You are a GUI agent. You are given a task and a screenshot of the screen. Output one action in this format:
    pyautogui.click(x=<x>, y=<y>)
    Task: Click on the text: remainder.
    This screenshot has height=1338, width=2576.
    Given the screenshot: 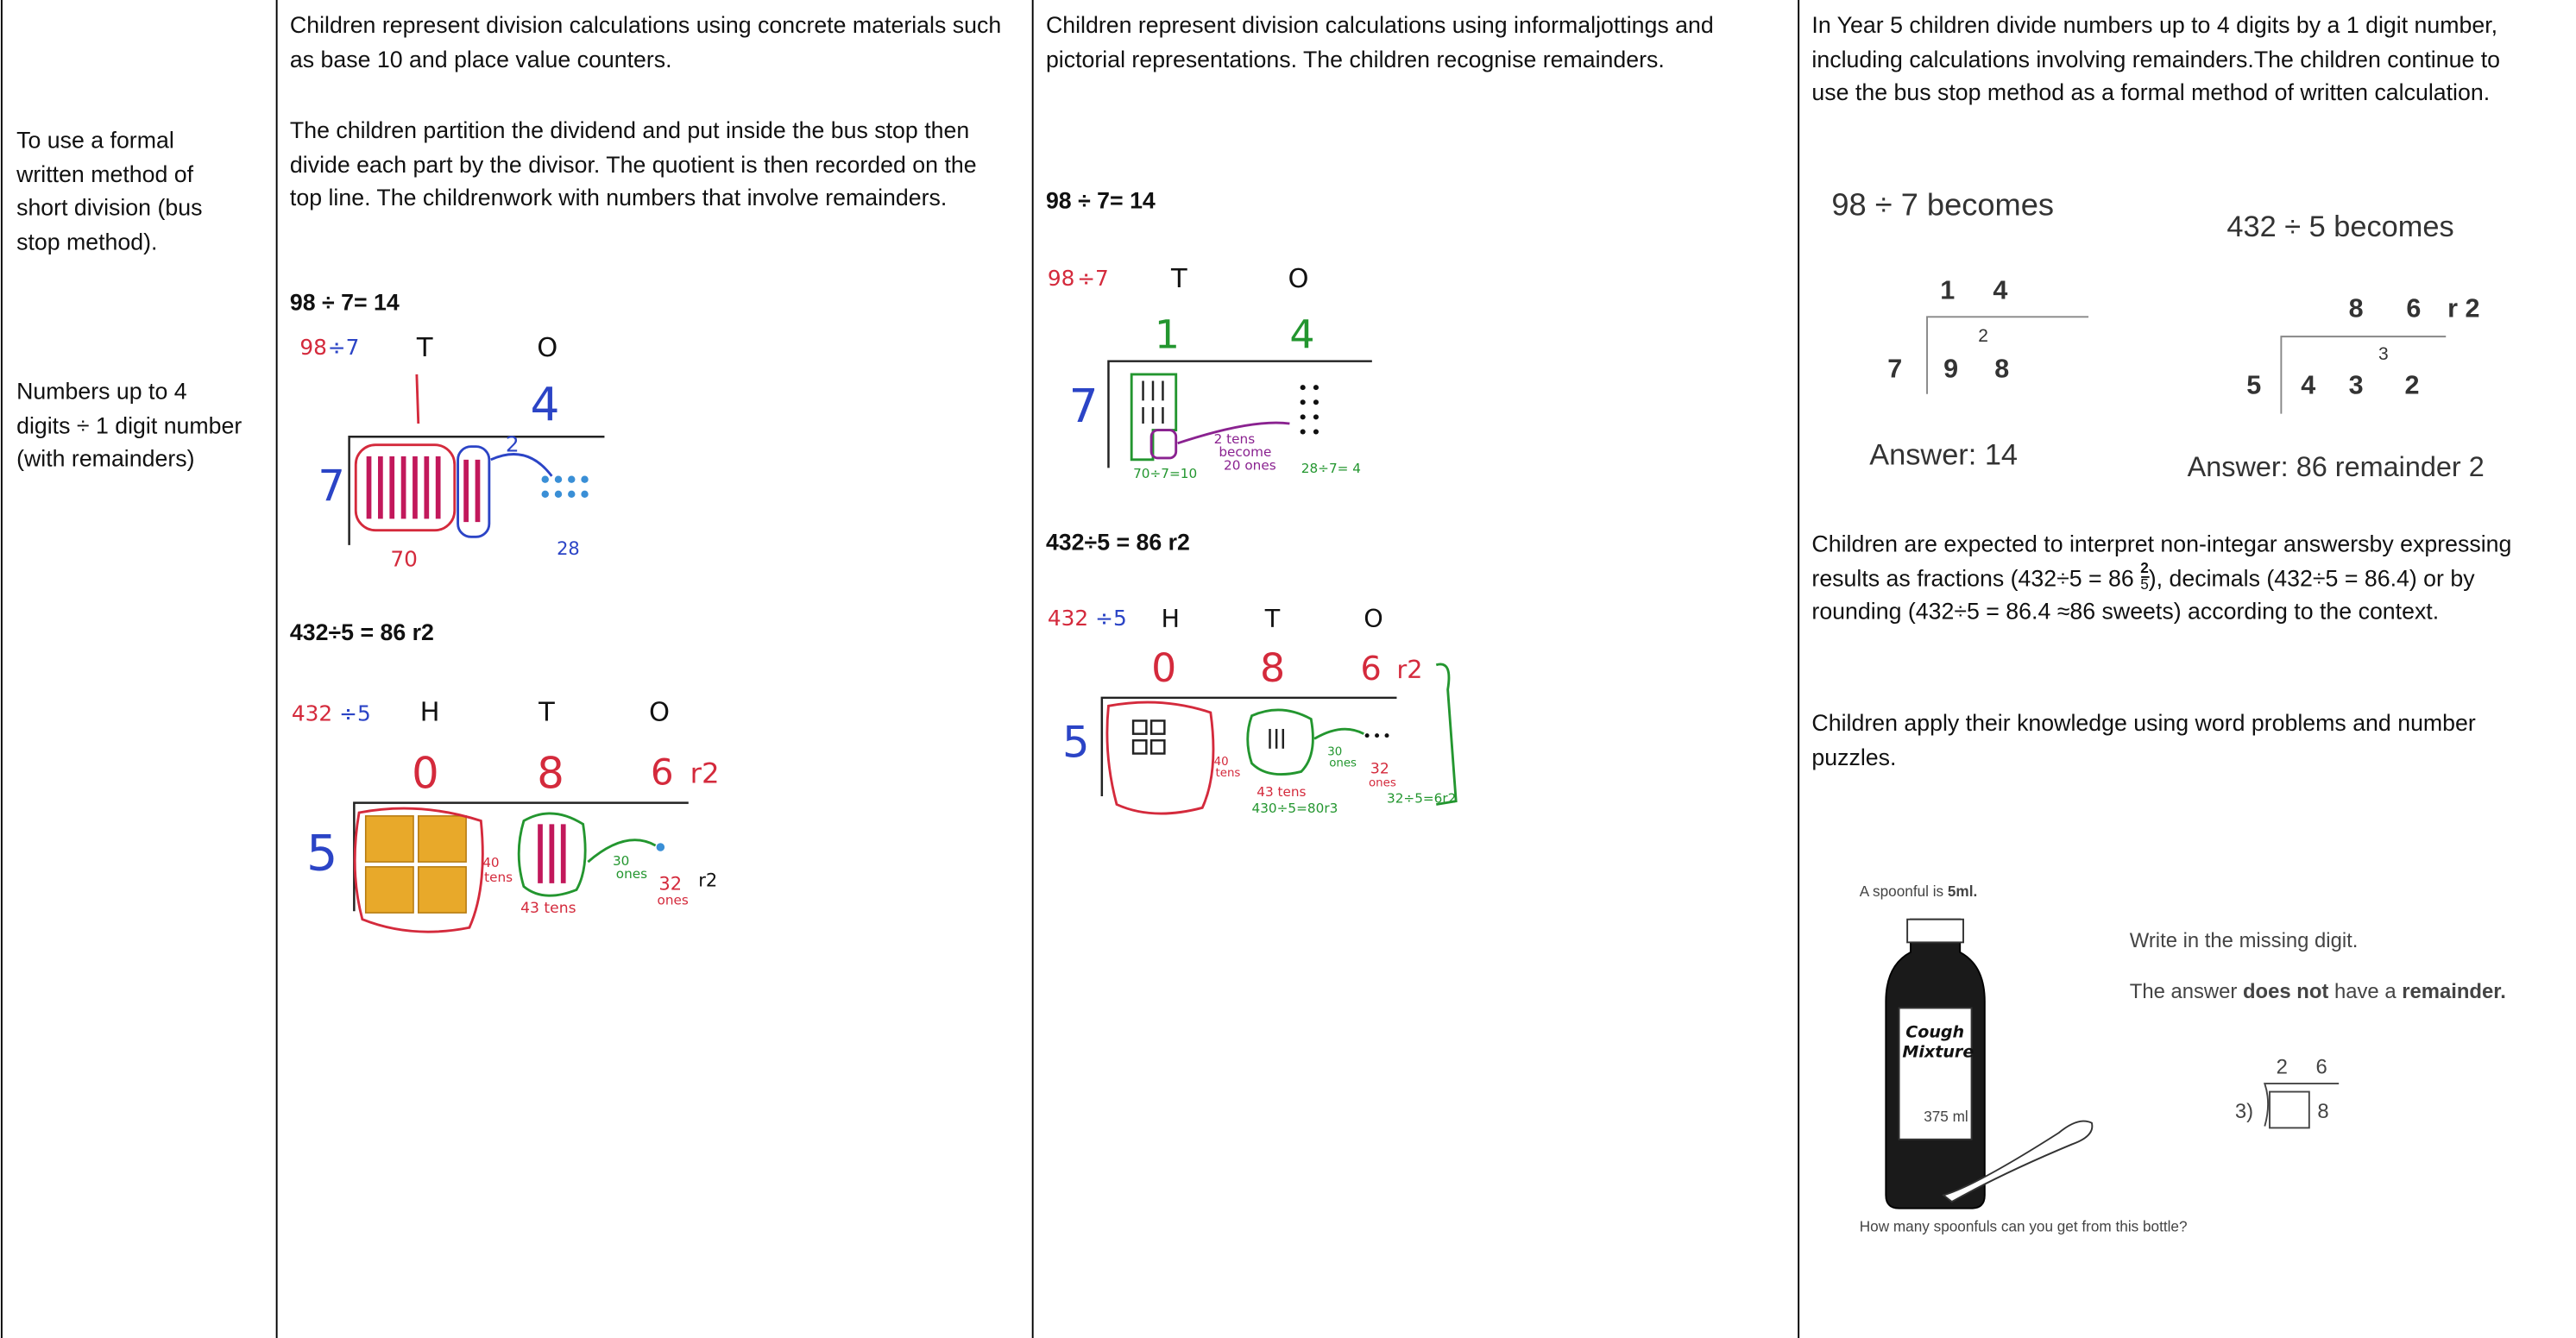 What is the action you would take?
    pyautogui.click(x=2454, y=991)
    